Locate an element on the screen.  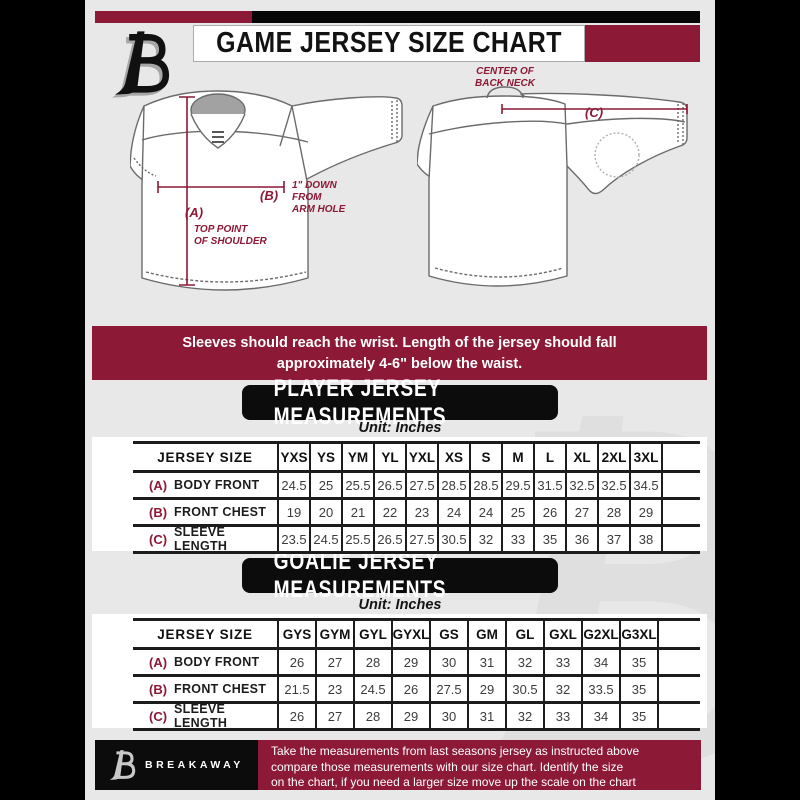
measurement-value: 38 is located at coordinates (645, 539).